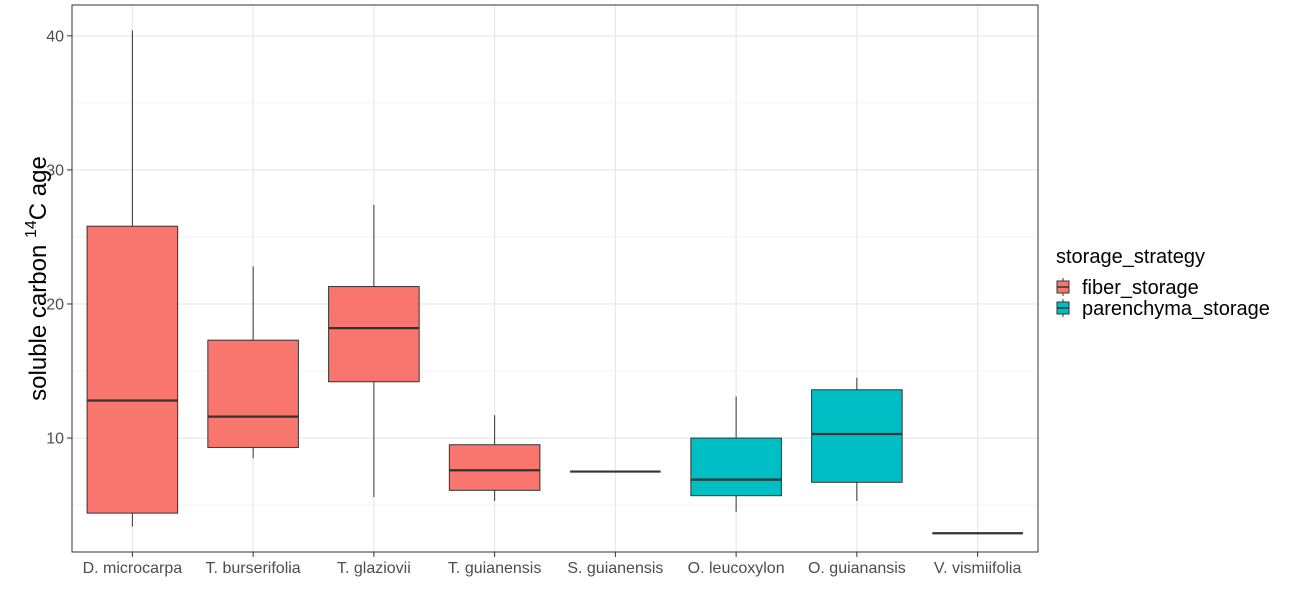  I want to click on x-tick-label: O. leucoxylon, so click(736, 568).